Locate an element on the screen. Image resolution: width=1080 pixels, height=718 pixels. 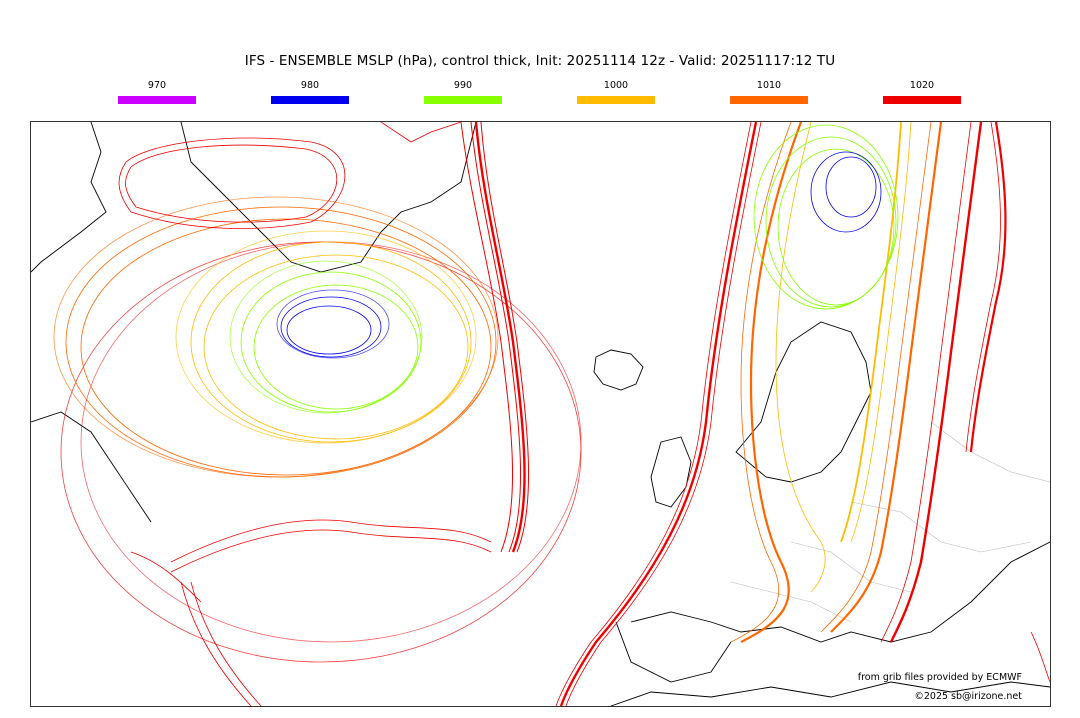
isobar-980-west is located at coordinates (331, 327).